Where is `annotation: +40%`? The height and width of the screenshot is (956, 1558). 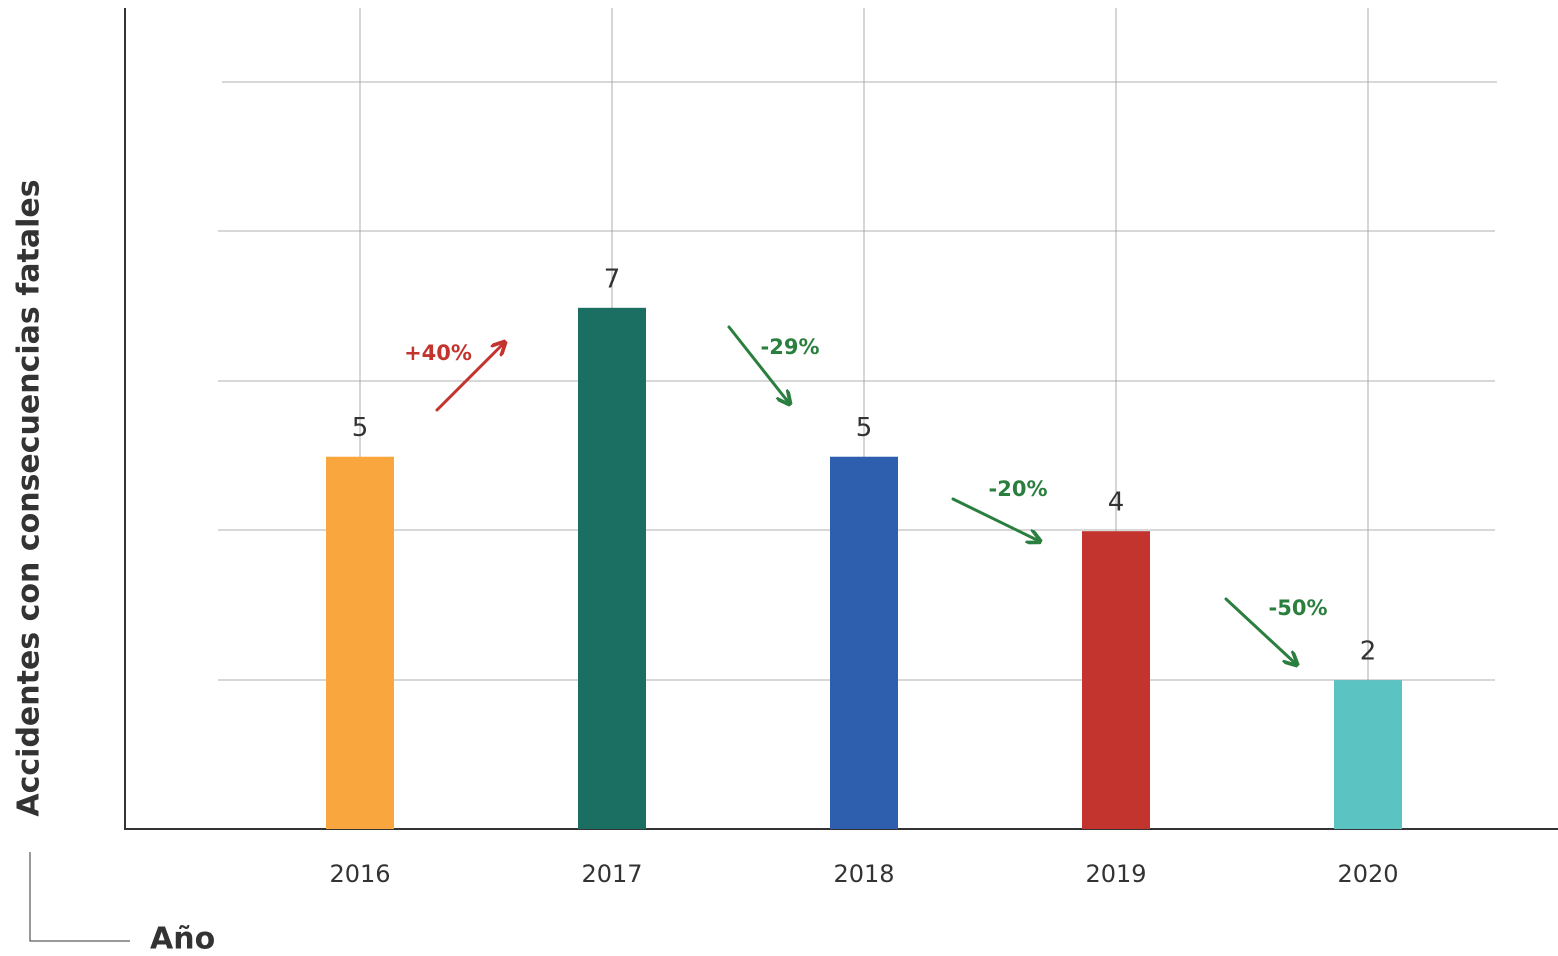 annotation: +40% is located at coordinates (438, 353).